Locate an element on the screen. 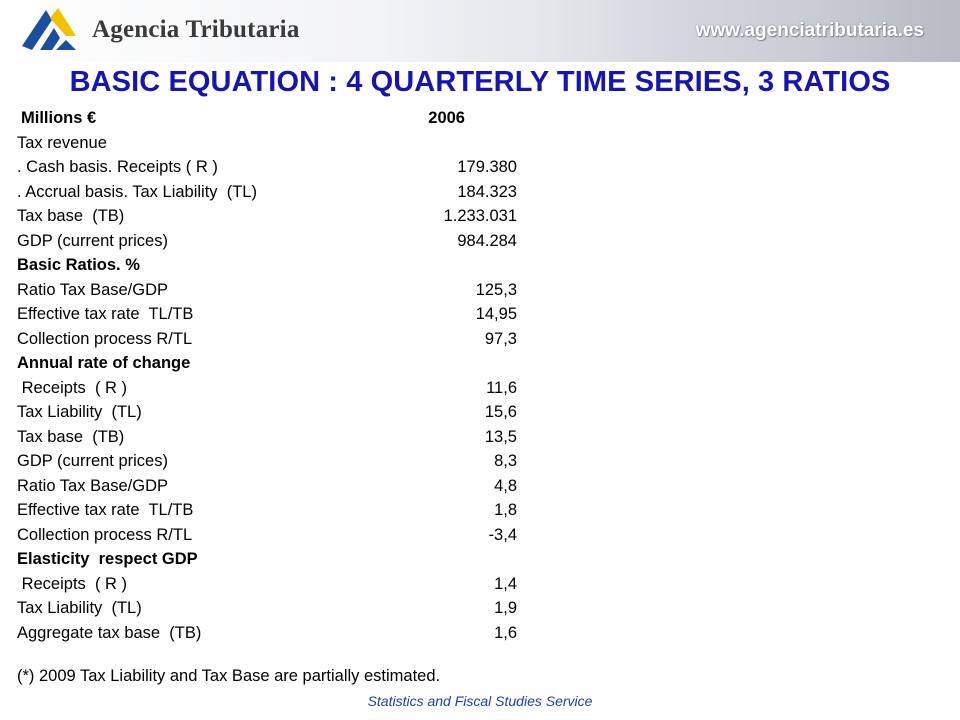  table-row: Collection process R/TL -3,4 is located at coordinates (277, 535).